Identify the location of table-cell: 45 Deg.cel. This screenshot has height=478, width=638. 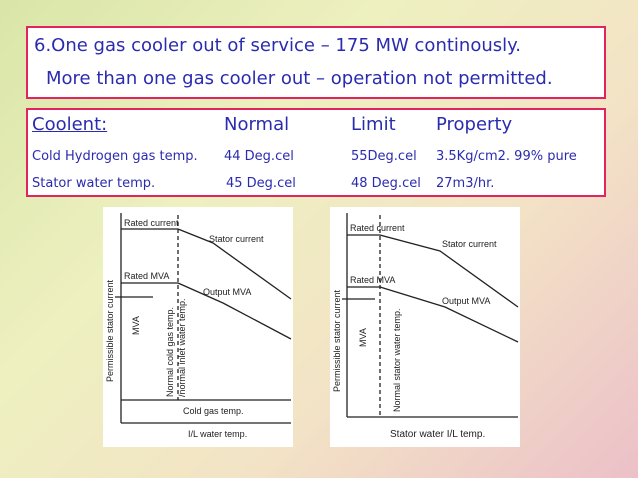
(261, 183).